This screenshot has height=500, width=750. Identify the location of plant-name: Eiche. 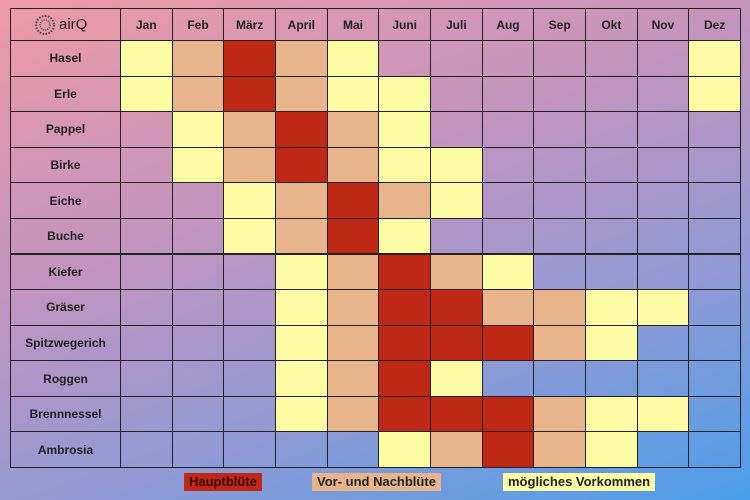
(65, 200).